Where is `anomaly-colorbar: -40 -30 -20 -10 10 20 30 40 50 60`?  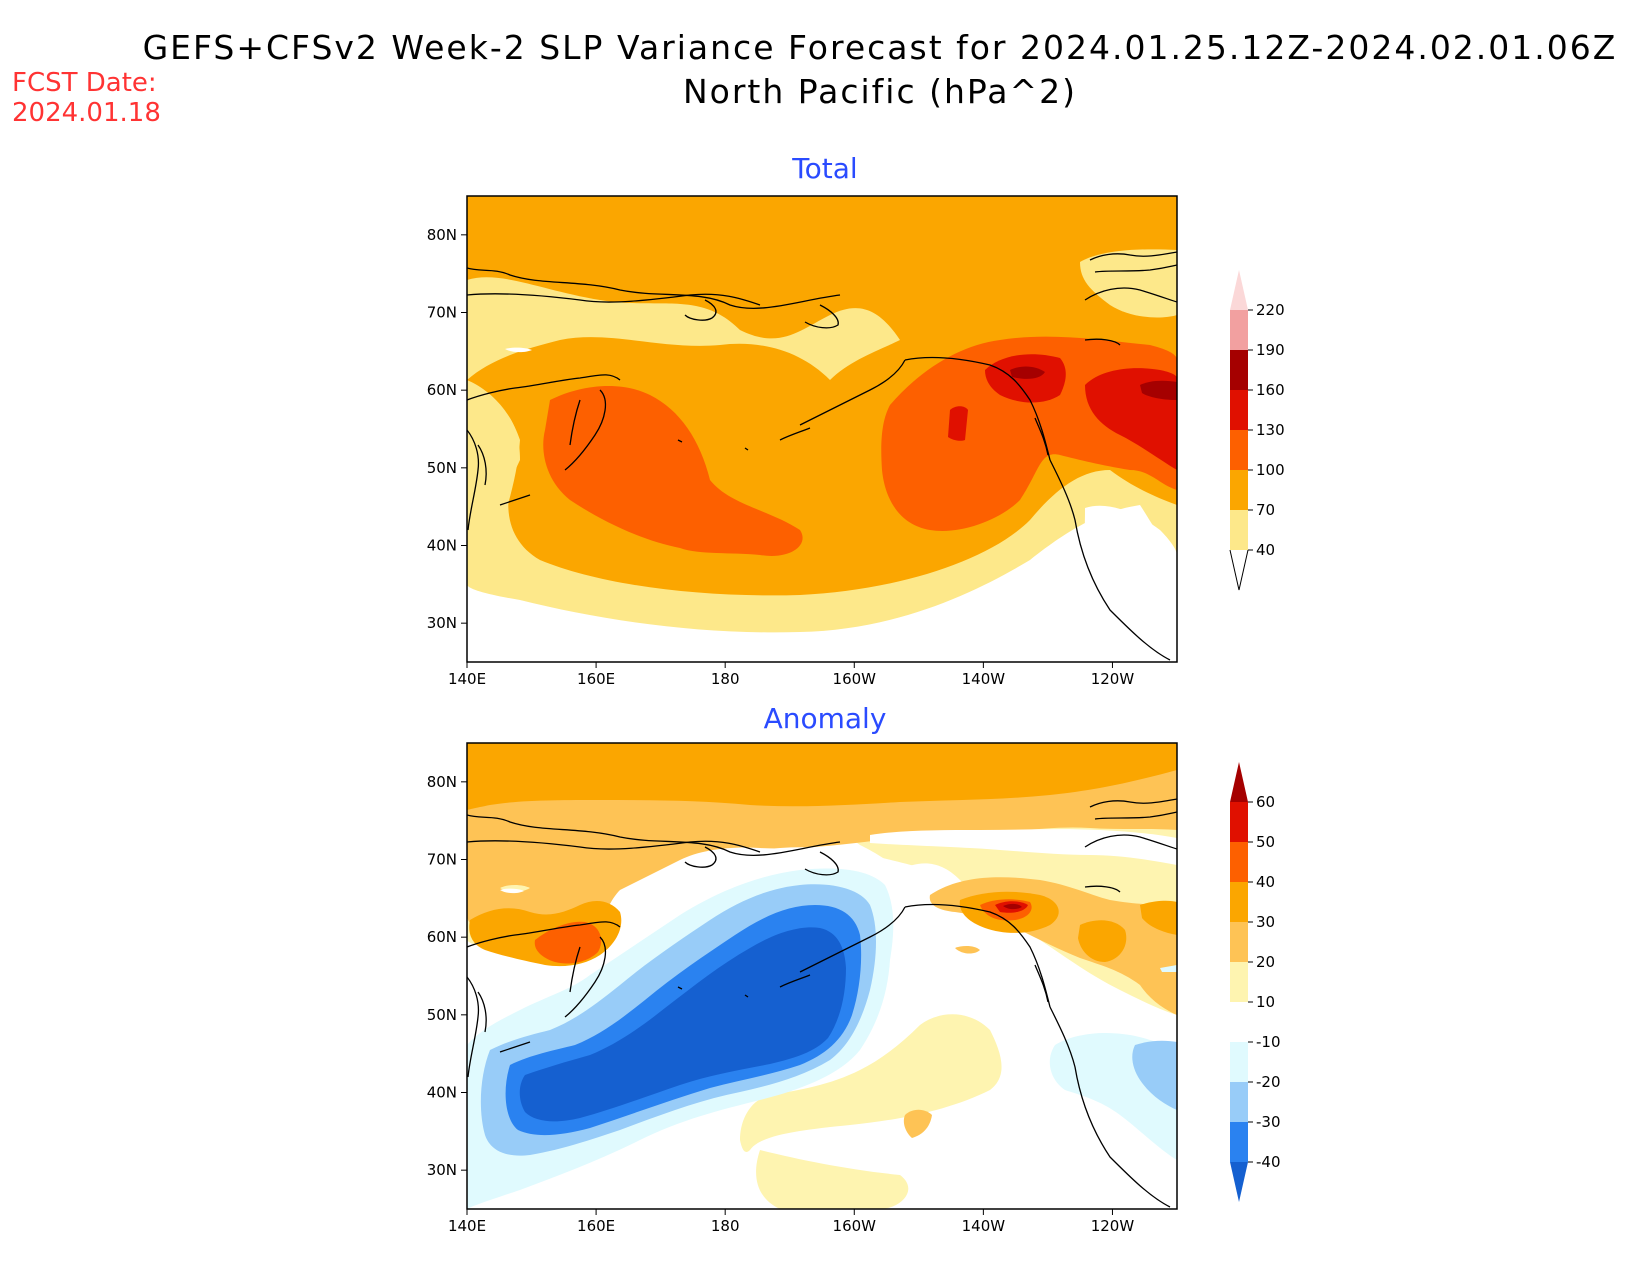
anomaly-colorbar: -40 -30 -20 -10 10 20 30 40 50 60 is located at coordinates (1255, 982).